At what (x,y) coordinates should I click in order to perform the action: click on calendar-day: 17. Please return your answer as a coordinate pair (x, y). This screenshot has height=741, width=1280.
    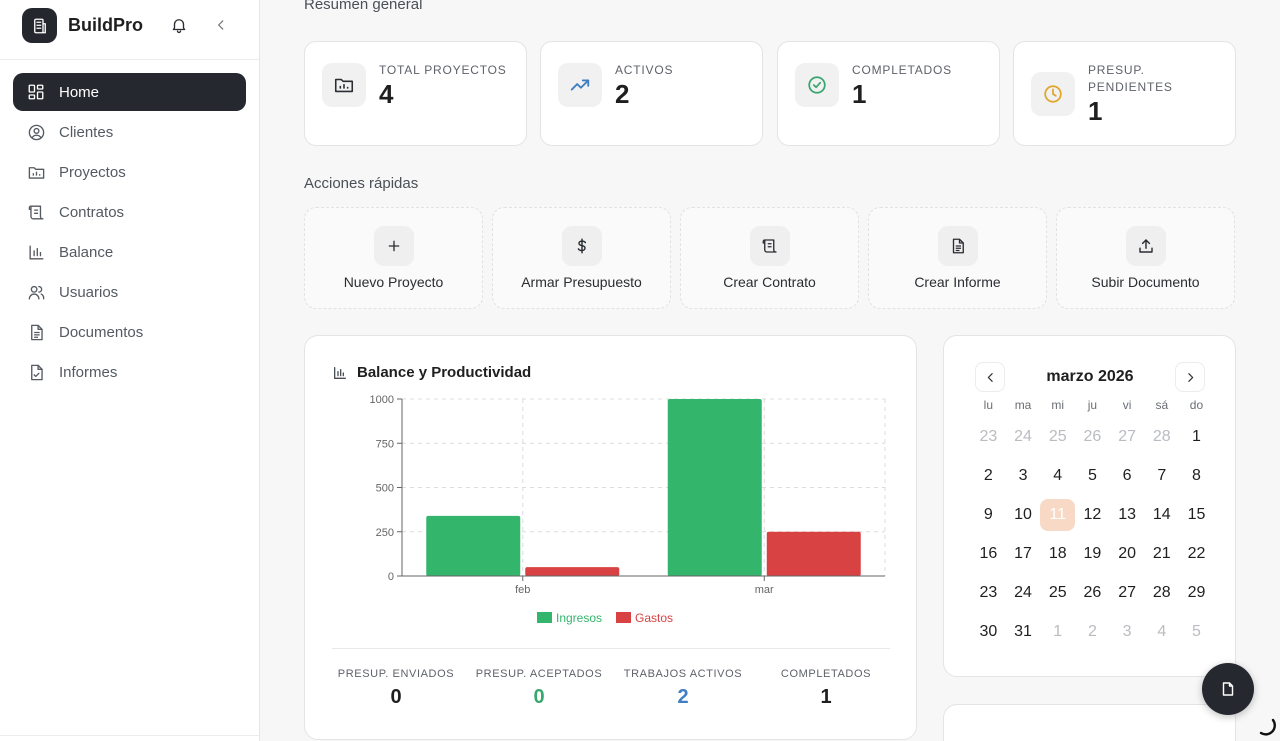
    Looking at the image, I should click on (1023, 553).